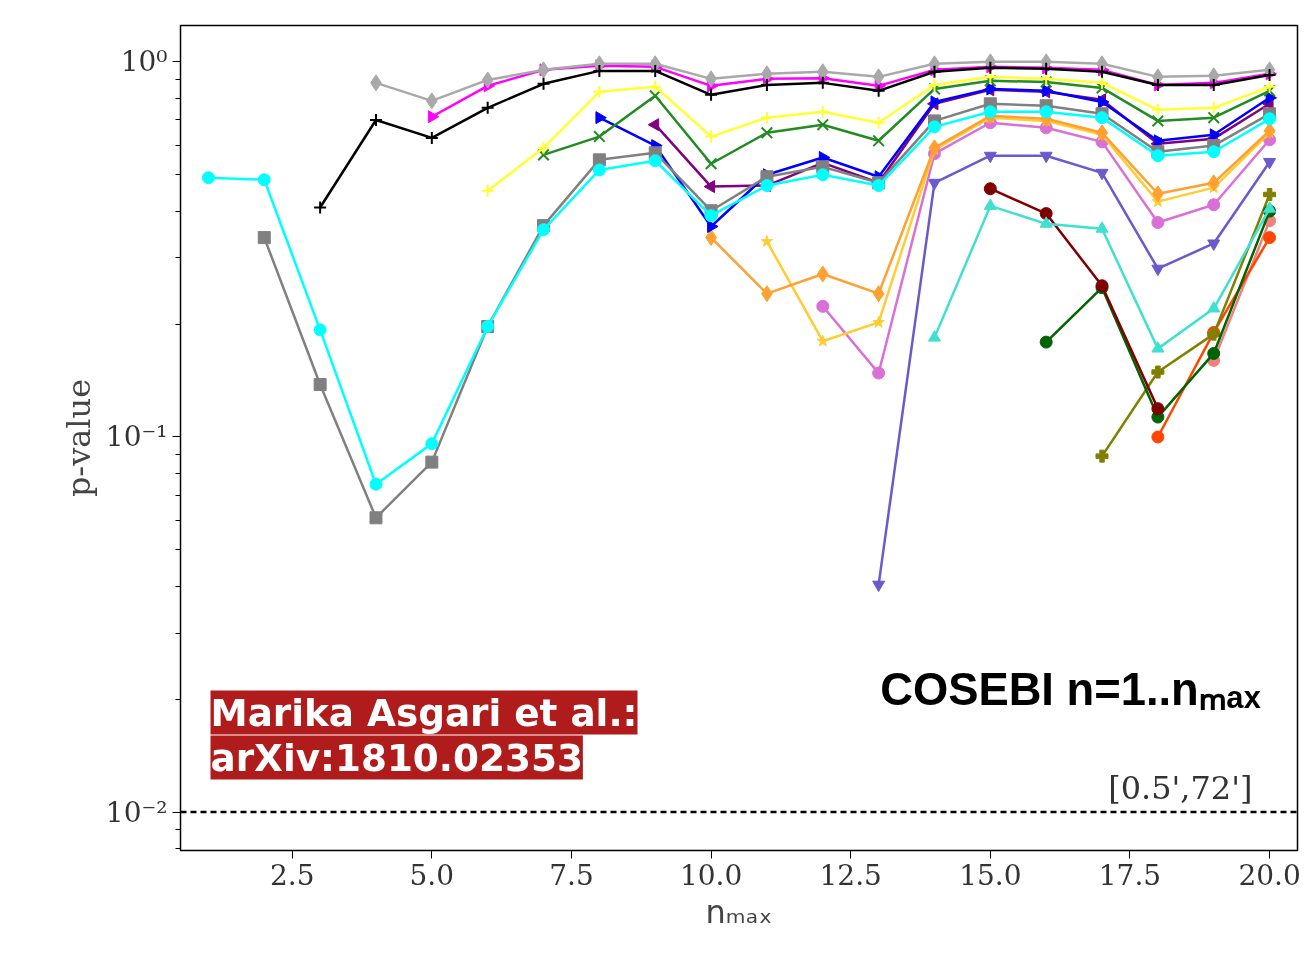  What do you see at coordinates (571, 875) in the screenshot?
I see `x-tick-label: 7.5` at bounding box center [571, 875].